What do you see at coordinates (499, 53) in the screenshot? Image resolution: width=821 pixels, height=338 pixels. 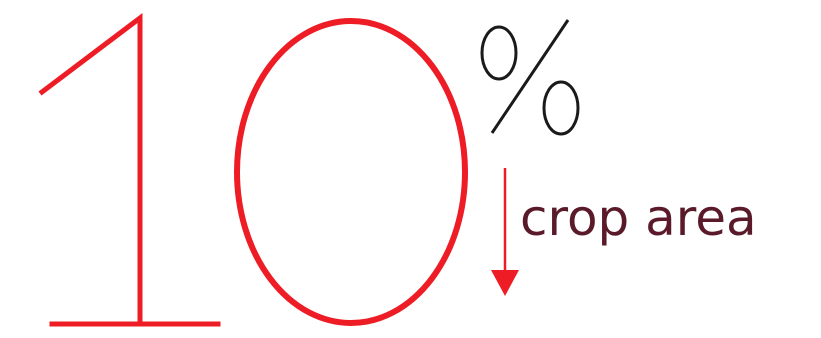 I see `percent-upper-circle` at bounding box center [499, 53].